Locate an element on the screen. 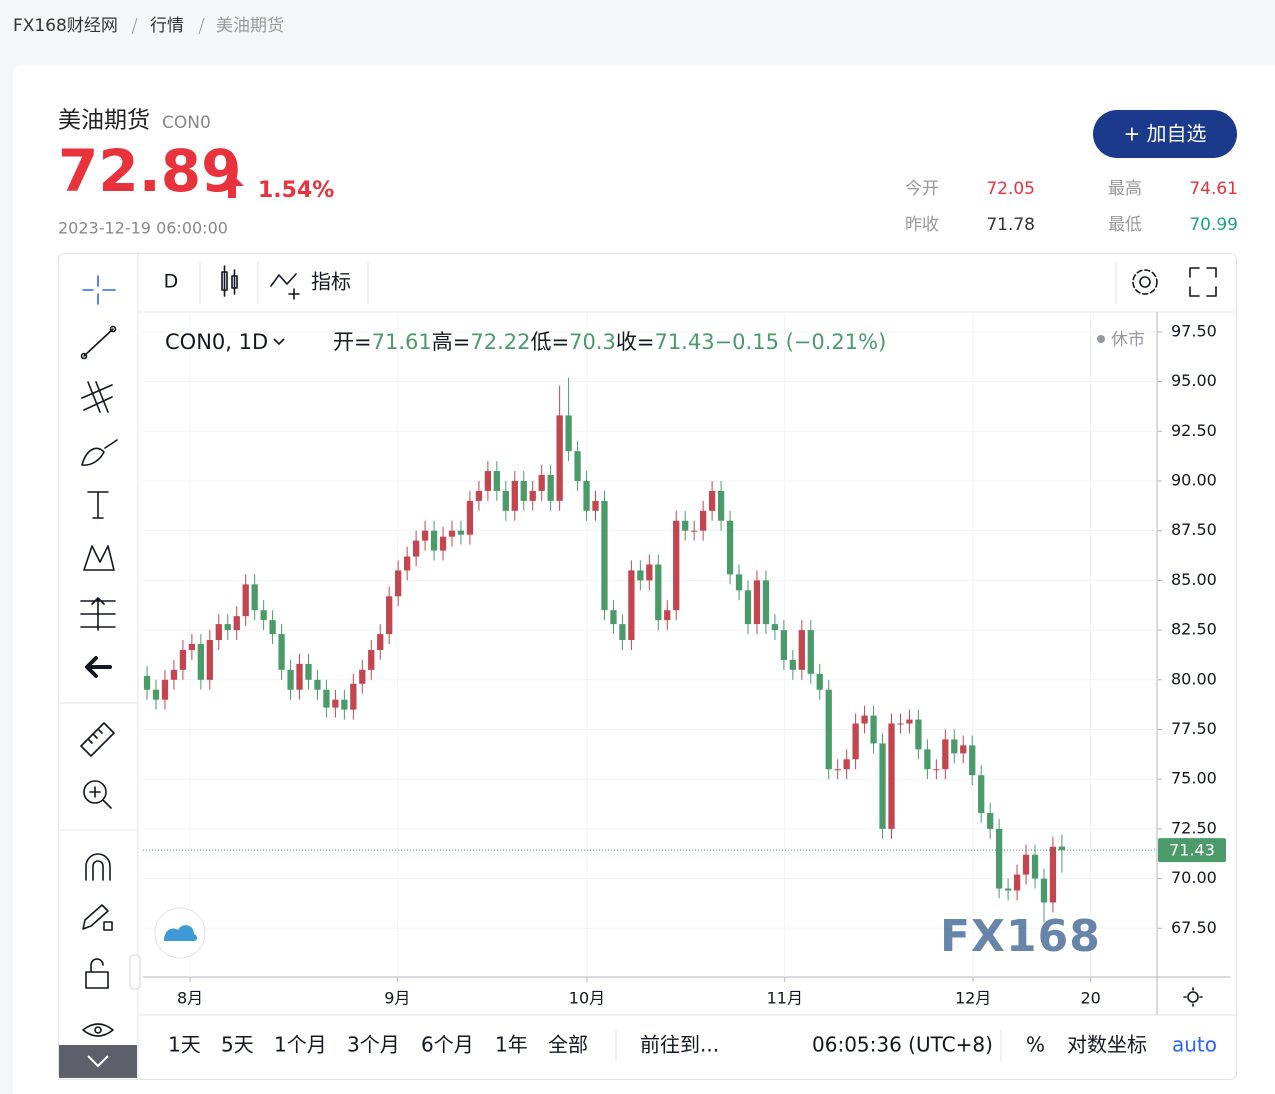 Image resolution: width=1275 pixels, height=1094 pixels. range-button: 1天 is located at coordinates (184, 1045).